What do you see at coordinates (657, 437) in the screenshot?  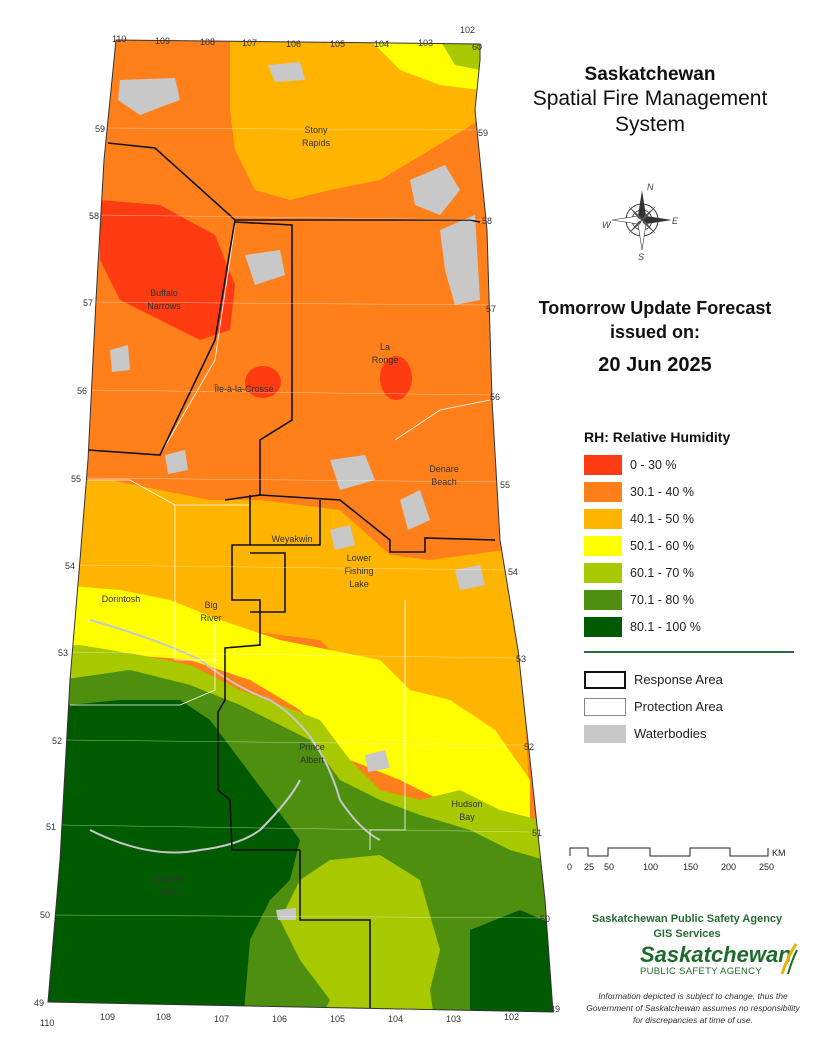 I see `legend-title: RH: Relative Humidity` at bounding box center [657, 437].